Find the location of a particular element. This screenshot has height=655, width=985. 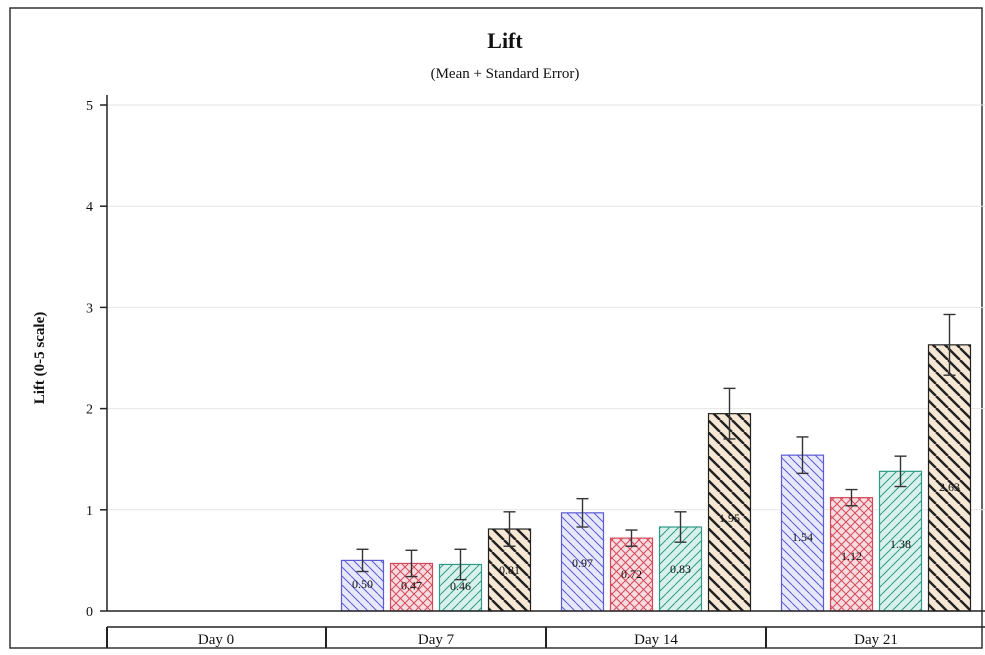

data-label: 1.95 is located at coordinates (729, 518).